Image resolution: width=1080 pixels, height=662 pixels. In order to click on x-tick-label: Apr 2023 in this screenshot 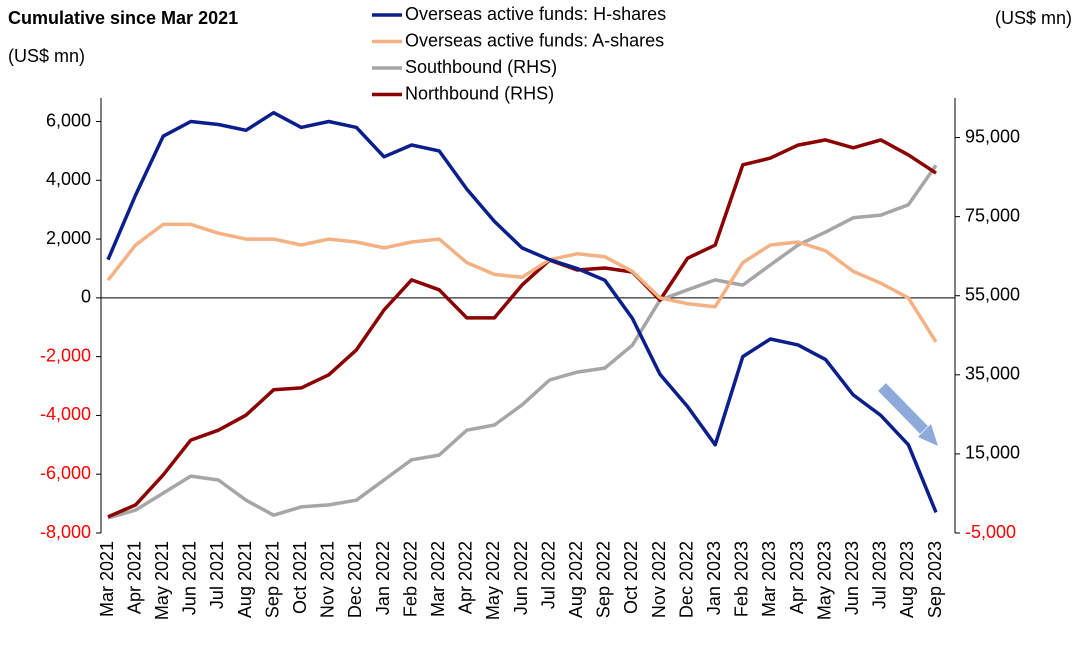, I will do `click(797, 577)`.